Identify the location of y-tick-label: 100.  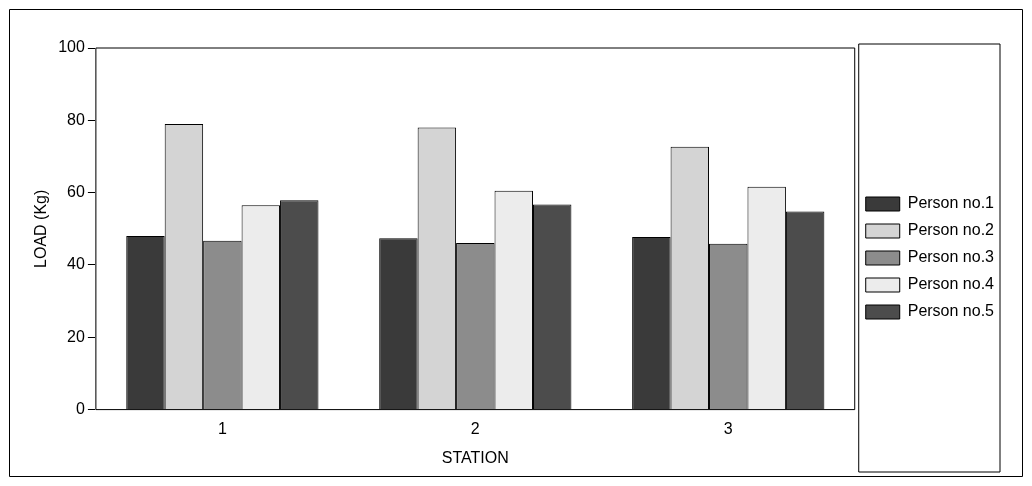
(71, 47).